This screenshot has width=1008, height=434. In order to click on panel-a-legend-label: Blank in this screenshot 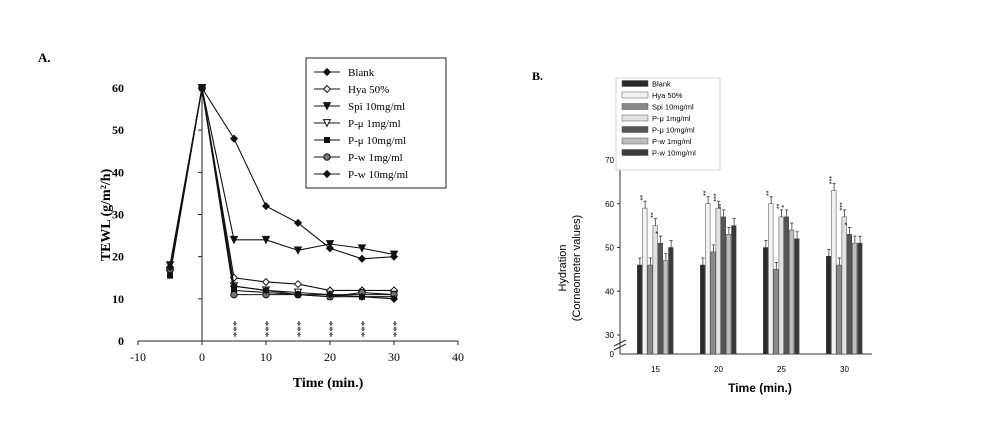, I will do `click(361, 73)`.